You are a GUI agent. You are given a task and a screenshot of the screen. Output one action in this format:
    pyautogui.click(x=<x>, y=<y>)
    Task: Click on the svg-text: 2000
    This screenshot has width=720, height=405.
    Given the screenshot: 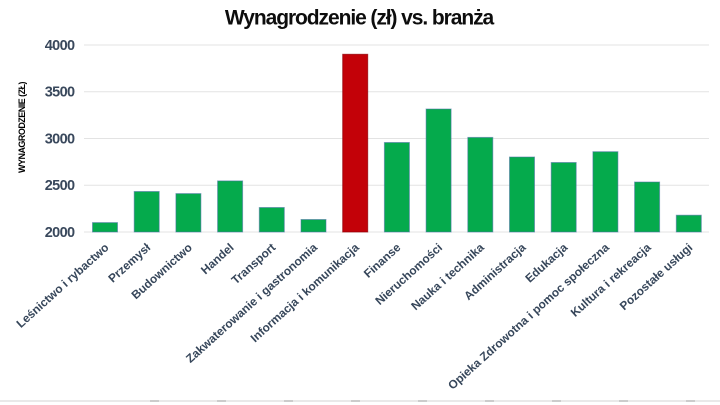 What is the action you would take?
    pyautogui.click(x=60, y=233)
    